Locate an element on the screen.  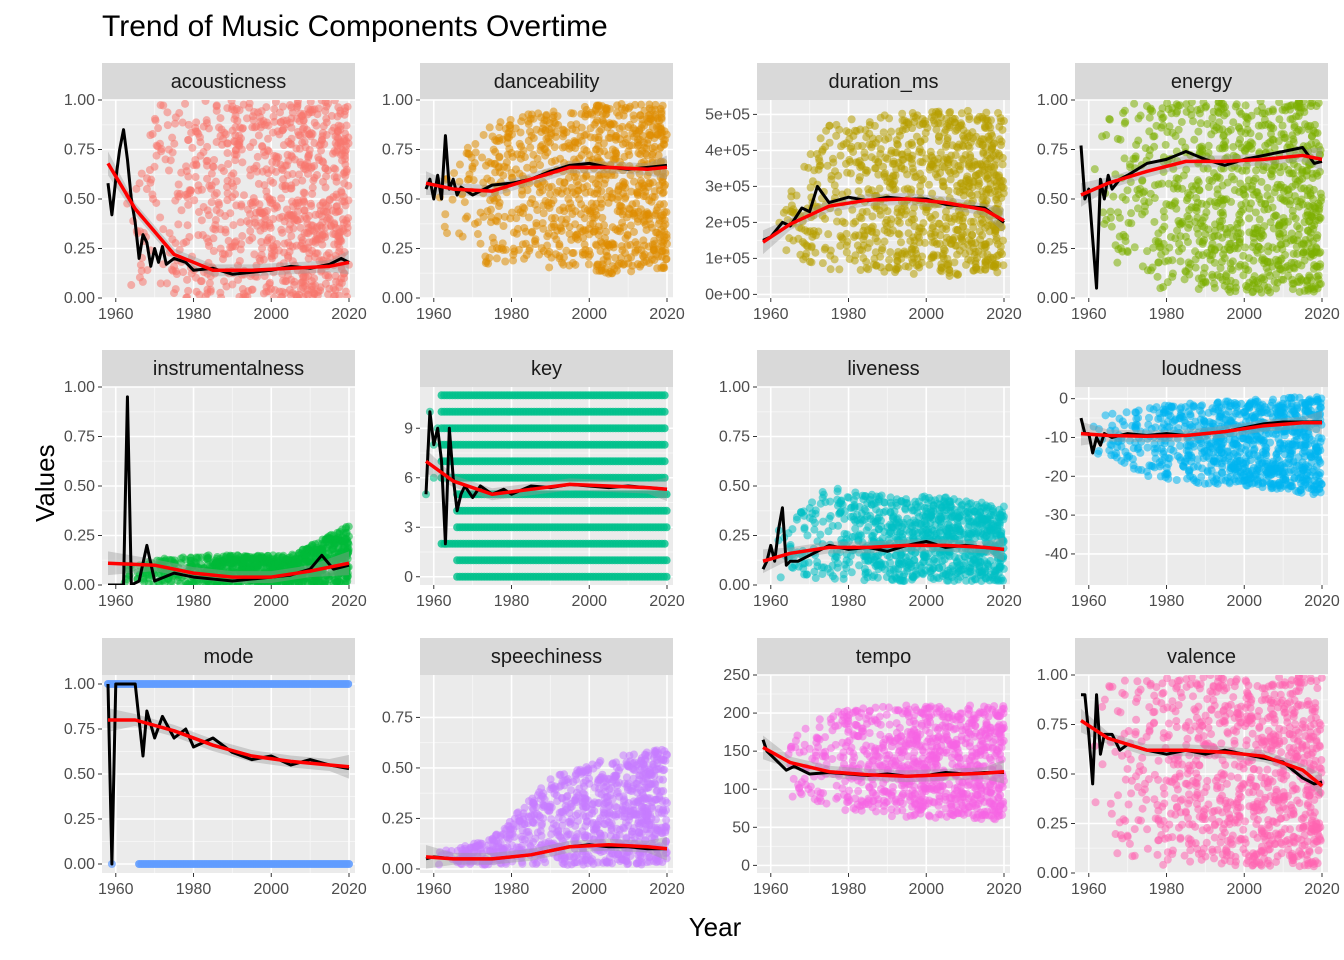
x-tick-label: 1980 is located at coordinates (194, 601).